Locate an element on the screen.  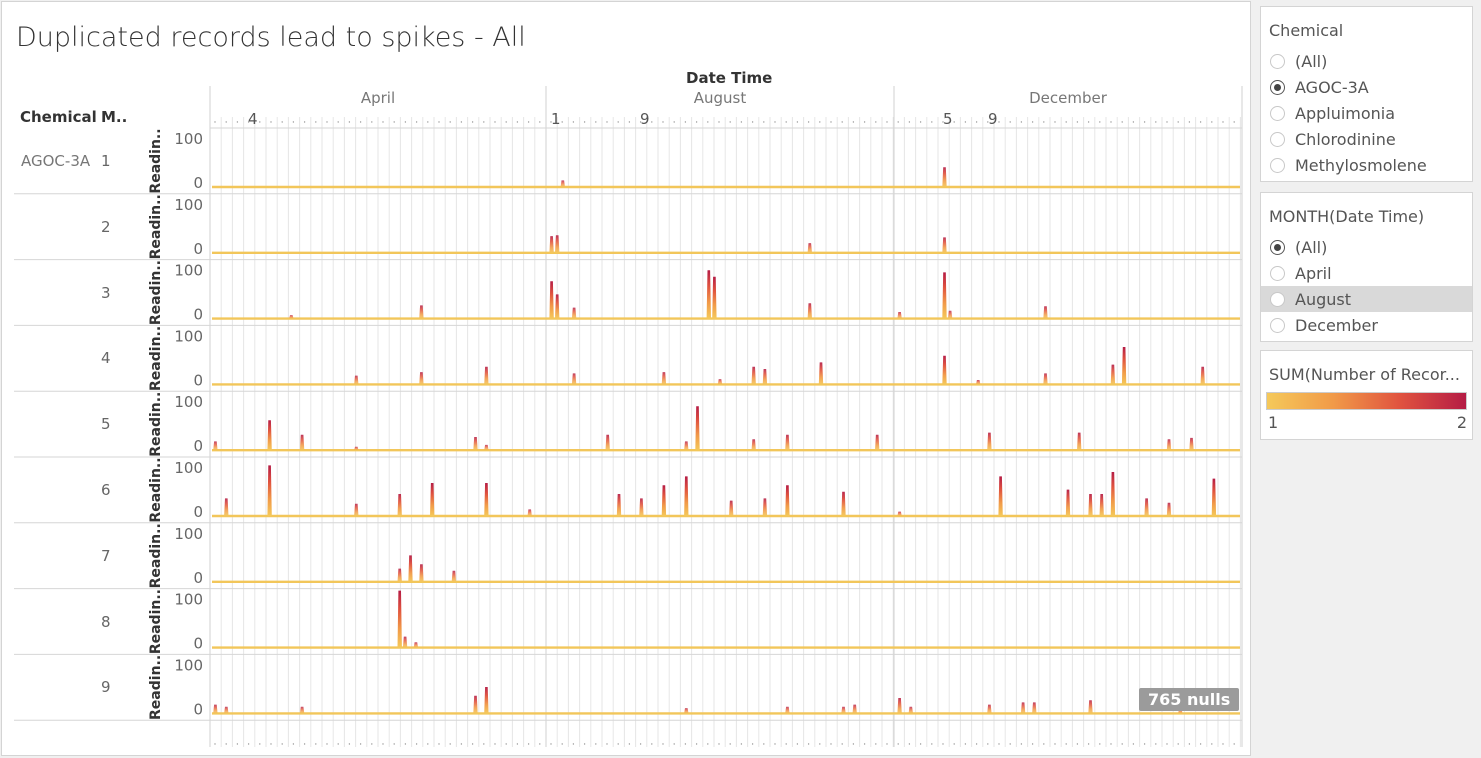
chemical-filter-option-label: Chlorodinine is located at coordinates (1345, 139).